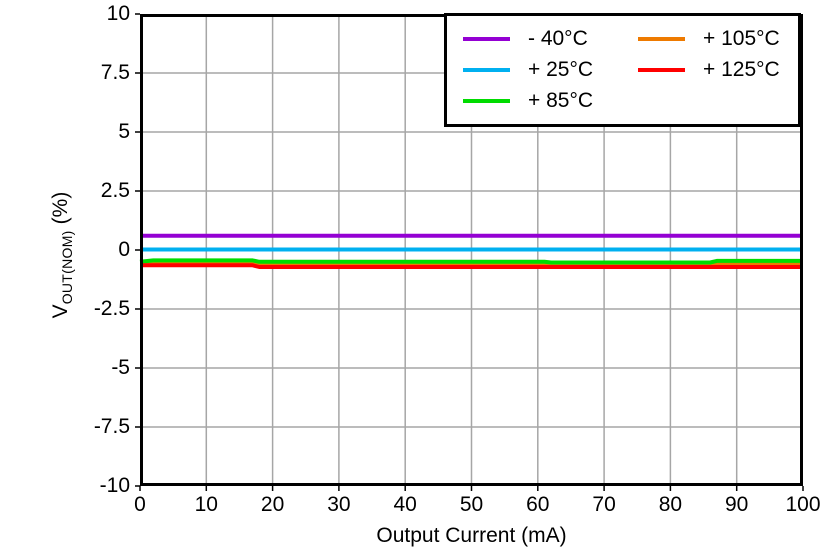 The height and width of the screenshot is (559, 839). I want to click on x-tick-label: 90, so click(737, 504).